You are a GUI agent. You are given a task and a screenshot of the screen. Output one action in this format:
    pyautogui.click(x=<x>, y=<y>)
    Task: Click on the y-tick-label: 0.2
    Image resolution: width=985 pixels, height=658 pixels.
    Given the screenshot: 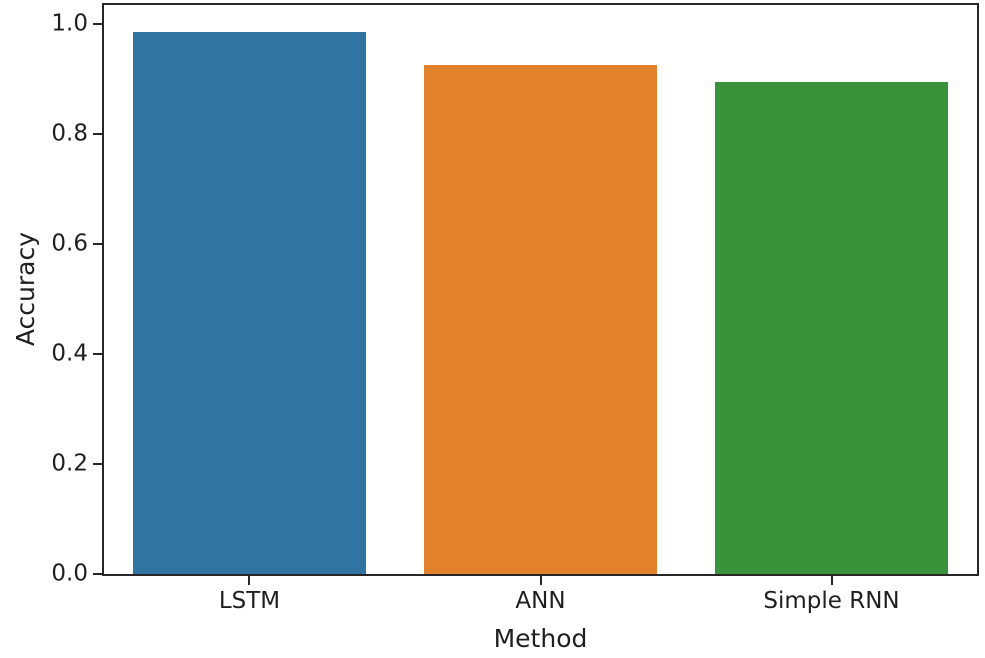 What is the action you would take?
    pyautogui.click(x=69, y=463)
    